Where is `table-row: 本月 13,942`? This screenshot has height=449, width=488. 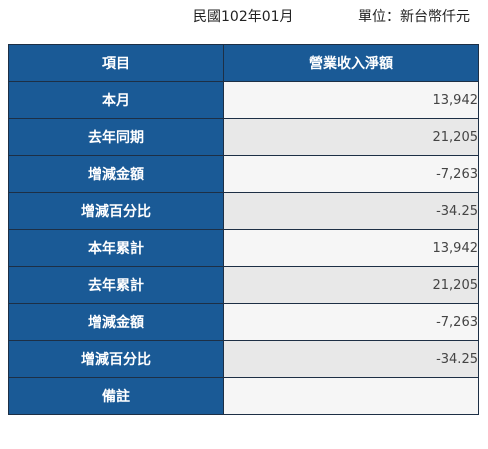 table-row: 本月 13,942 is located at coordinates (243, 100).